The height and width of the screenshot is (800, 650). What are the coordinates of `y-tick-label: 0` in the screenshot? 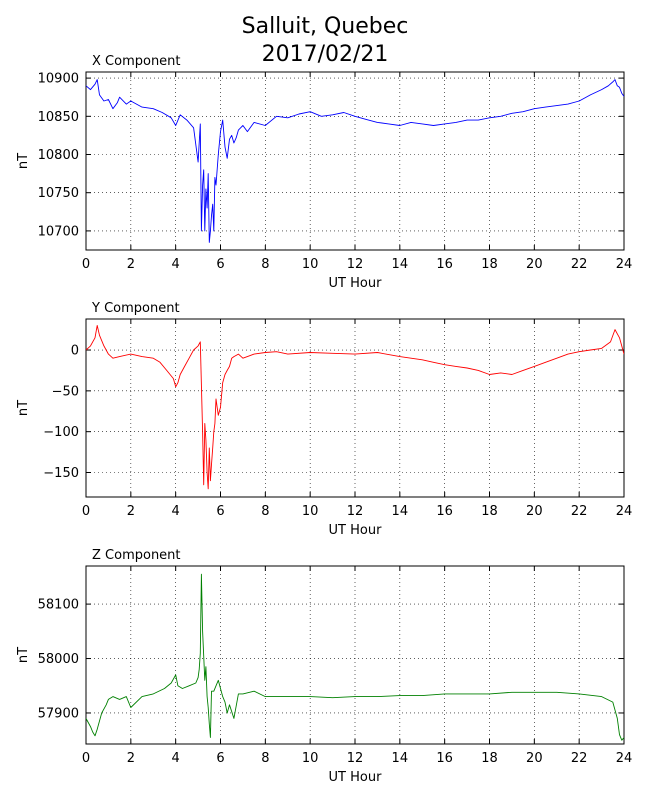 It's located at (75, 351).